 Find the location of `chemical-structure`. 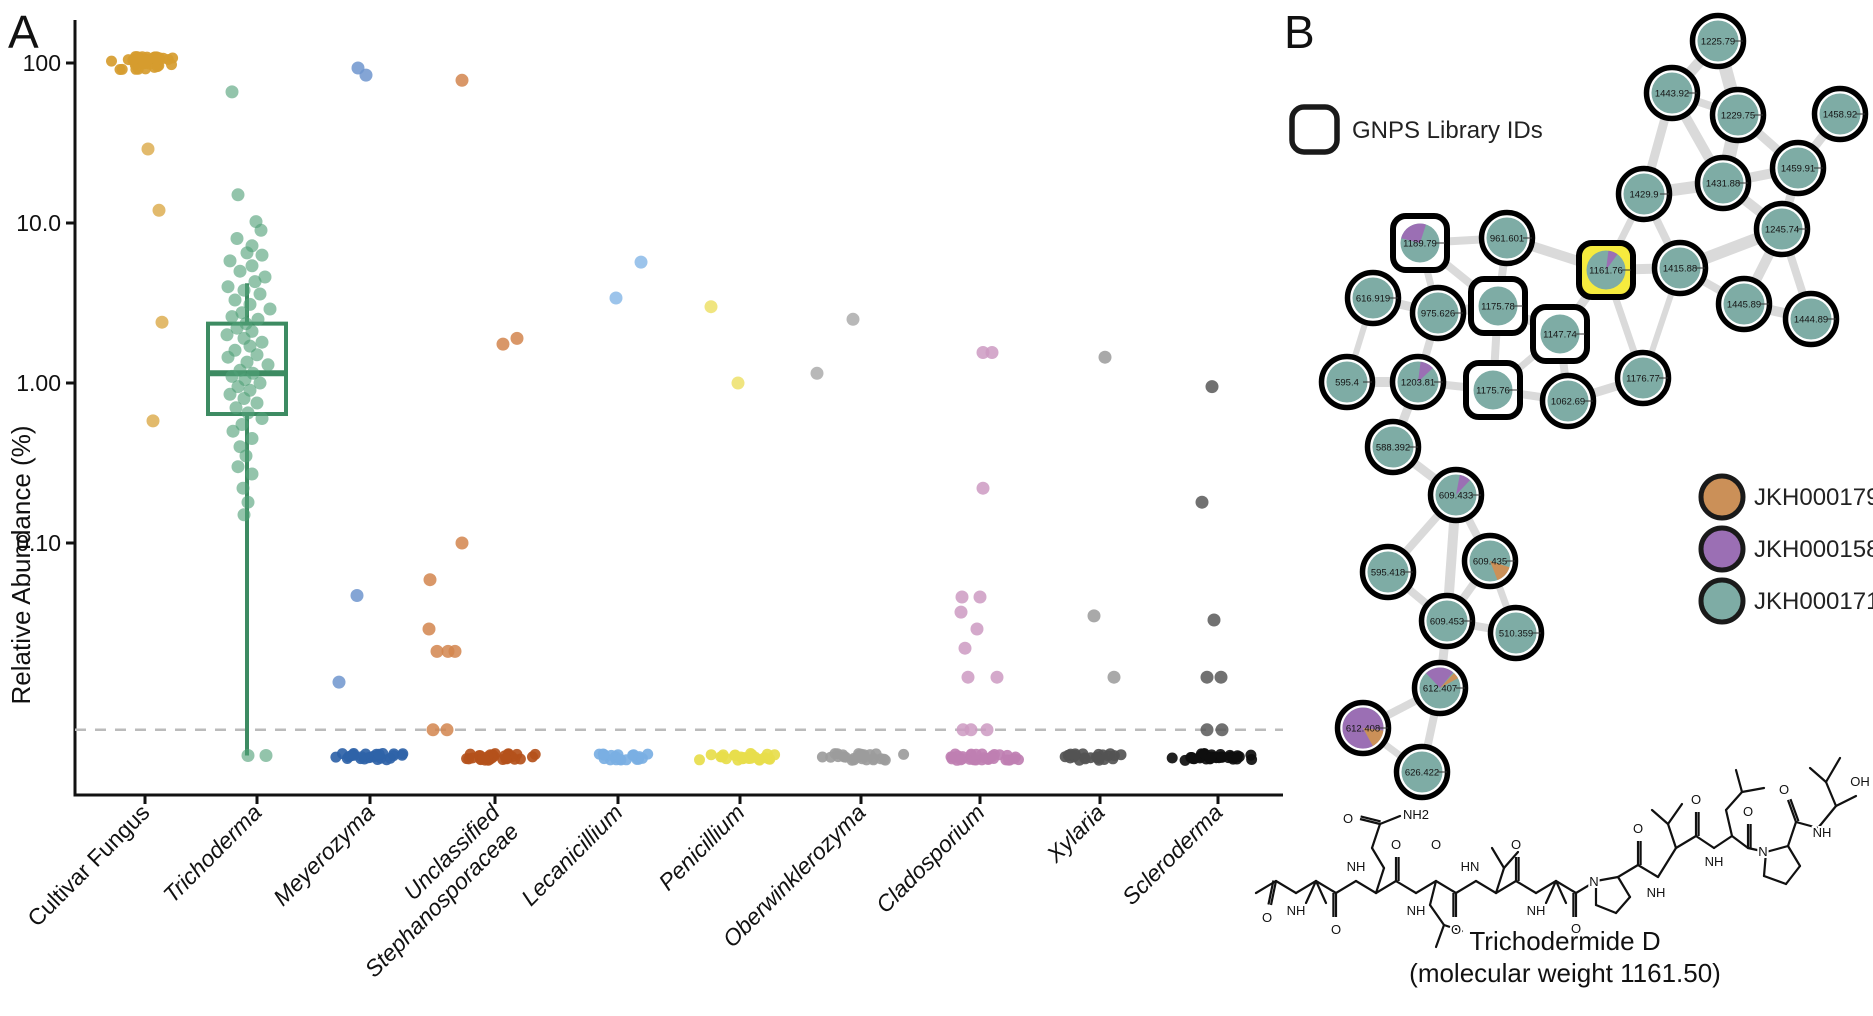

chemical-structure is located at coordinates (1556, 852).